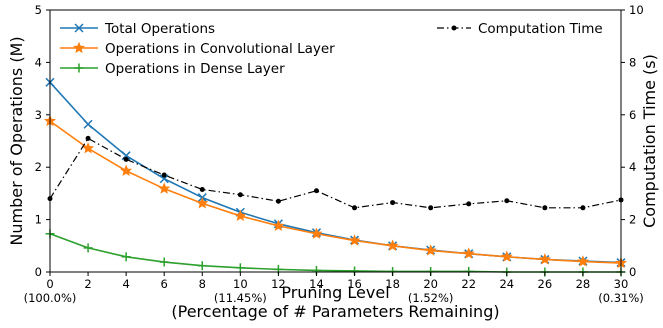 The width and height of the screenshot is (663, 328). Describe the element at coordinates (545, 284) in the screenshot. I see `x-tick-label: 26` at that location.